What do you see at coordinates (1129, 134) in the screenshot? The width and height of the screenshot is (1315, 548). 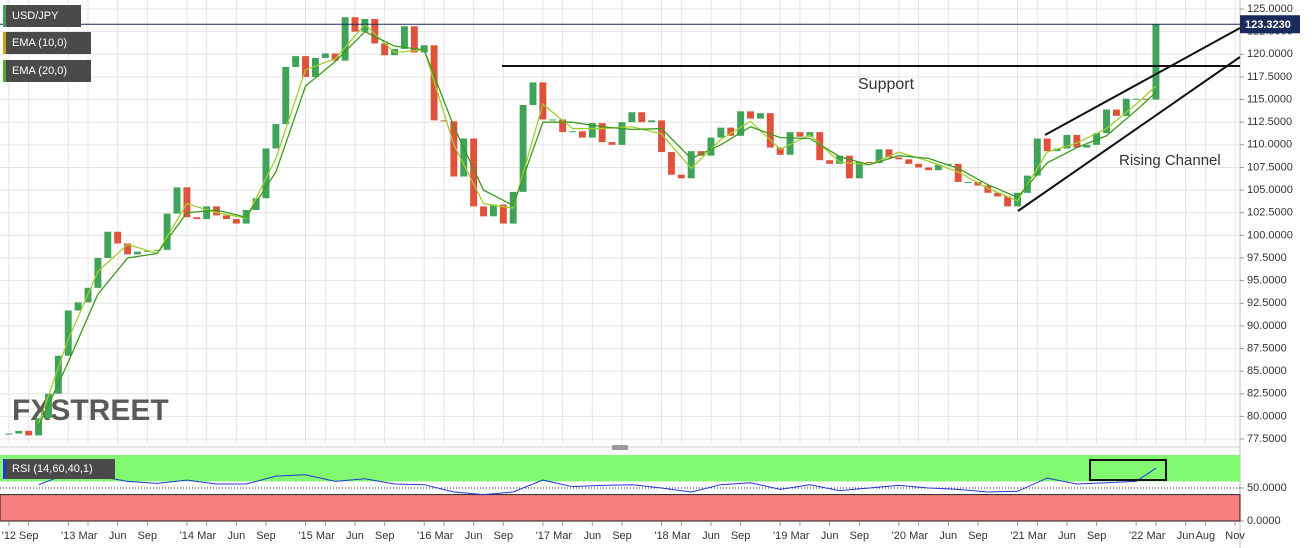 I see `channel-lower` at bounding box center [1129, 134].